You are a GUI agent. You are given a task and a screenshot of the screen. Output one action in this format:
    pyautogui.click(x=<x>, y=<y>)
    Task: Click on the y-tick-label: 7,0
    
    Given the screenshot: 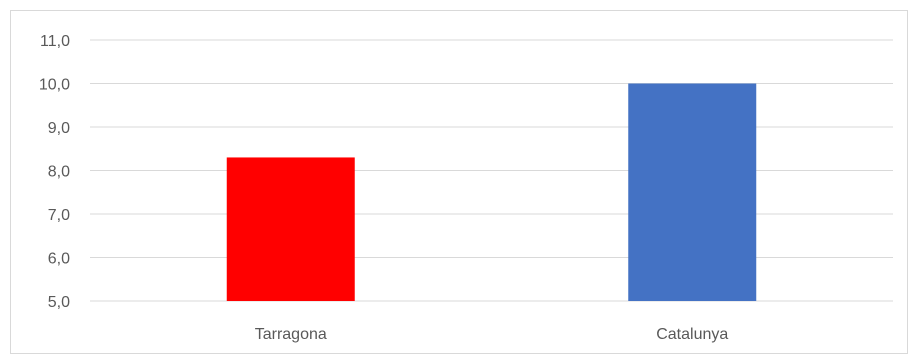 What is the action you would take?
    pyautogui.click(x=59, y=215)
    